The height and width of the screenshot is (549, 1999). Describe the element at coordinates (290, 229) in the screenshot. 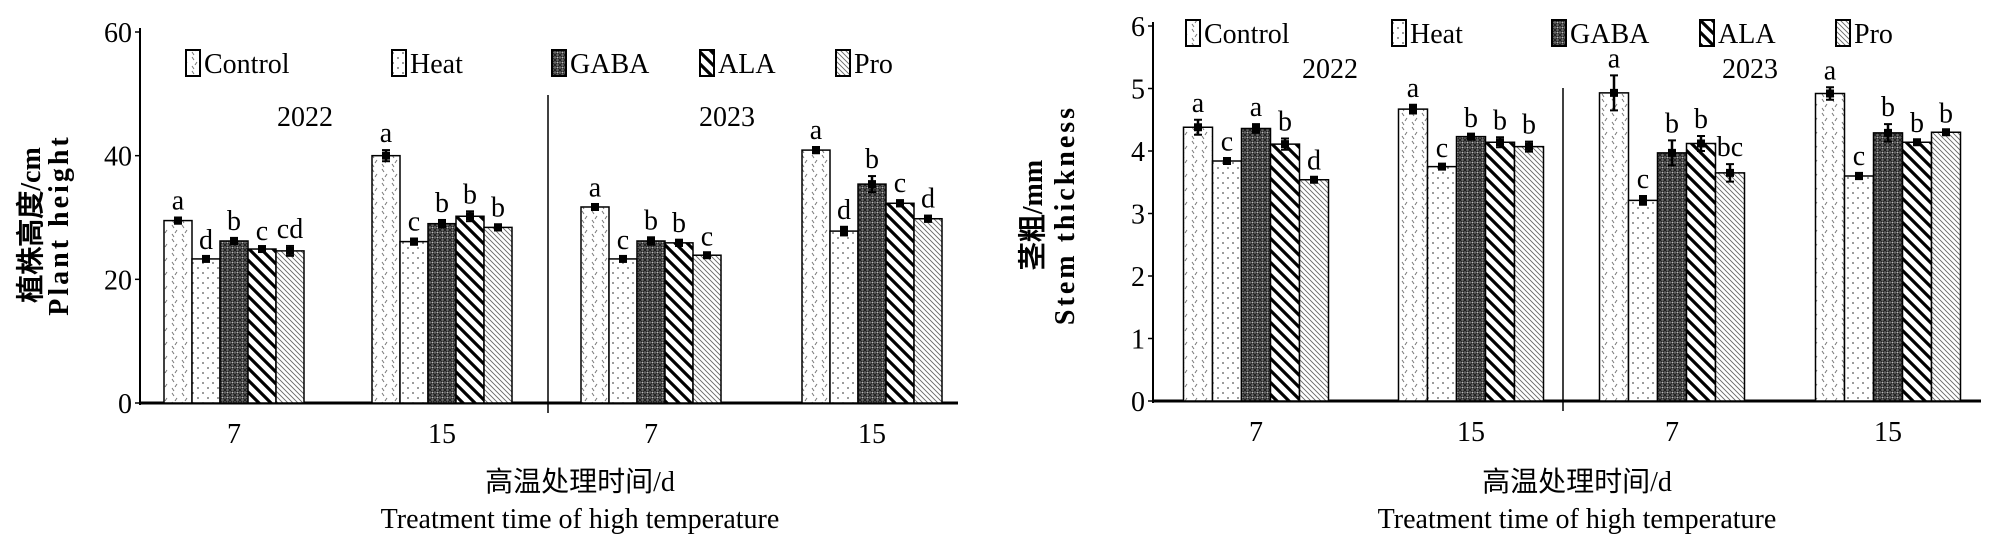

I see `significance-letter: cd` at that location.